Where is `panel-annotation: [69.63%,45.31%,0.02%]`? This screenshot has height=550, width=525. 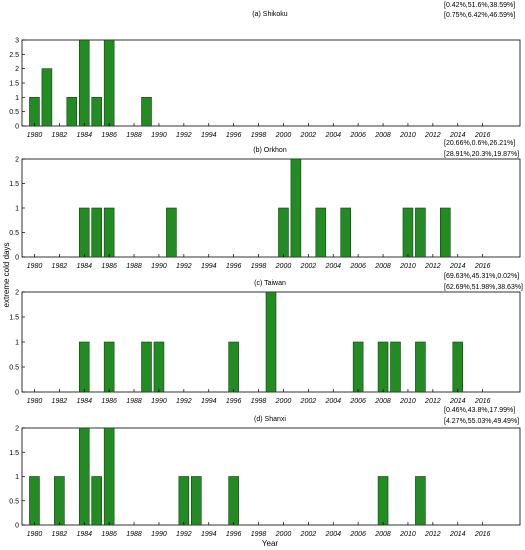 panel-annotation: [69.63%,45.31%,0.02%] is located at coordinates (481, 276).